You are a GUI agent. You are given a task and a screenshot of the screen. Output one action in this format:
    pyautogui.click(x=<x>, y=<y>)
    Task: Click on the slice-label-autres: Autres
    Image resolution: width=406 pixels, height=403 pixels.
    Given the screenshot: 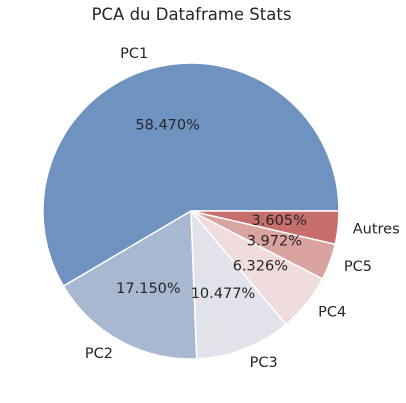 What is the action you would take?
    pyautogui.click(x=376, y=229)
    